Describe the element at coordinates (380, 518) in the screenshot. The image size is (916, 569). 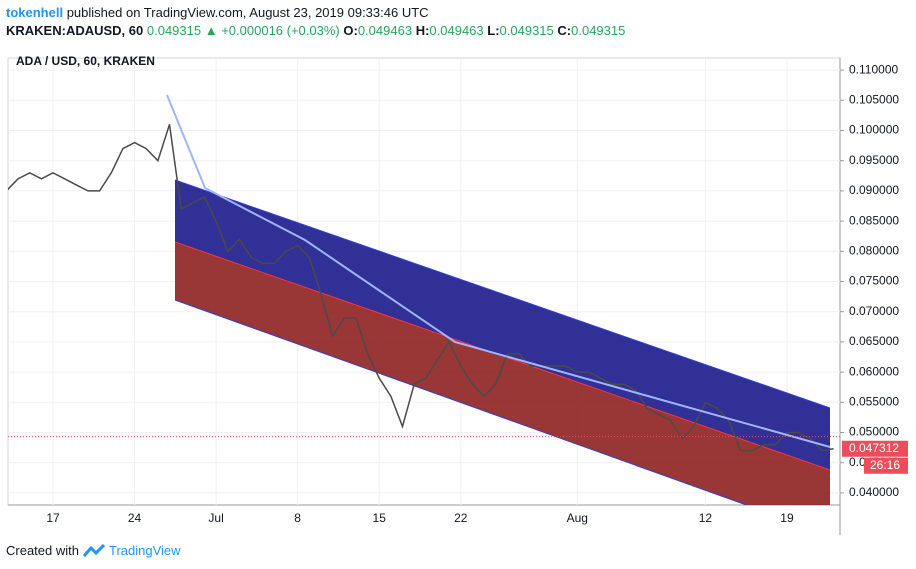
I see `x-tick-label: 15` at that location.